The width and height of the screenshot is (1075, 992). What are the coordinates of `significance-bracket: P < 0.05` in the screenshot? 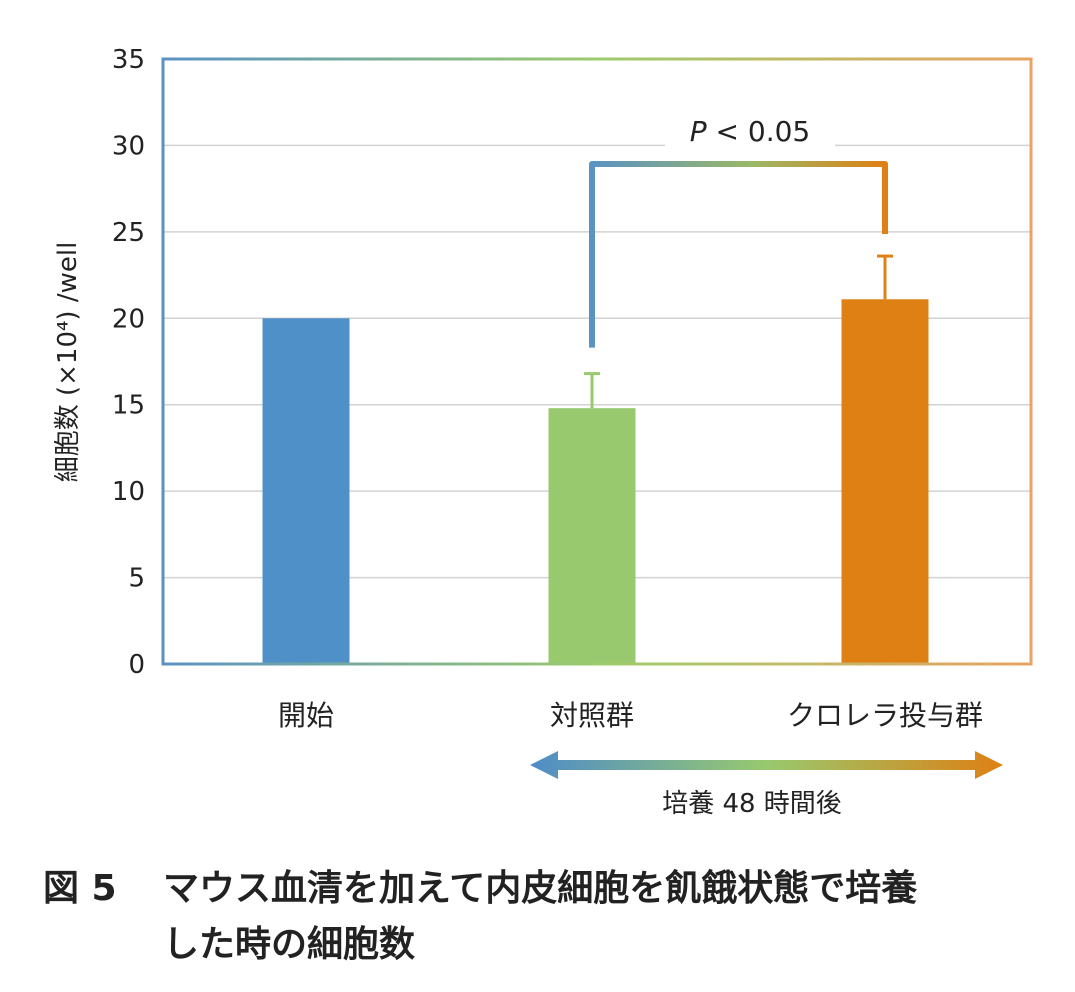 It's located at (738, 229).